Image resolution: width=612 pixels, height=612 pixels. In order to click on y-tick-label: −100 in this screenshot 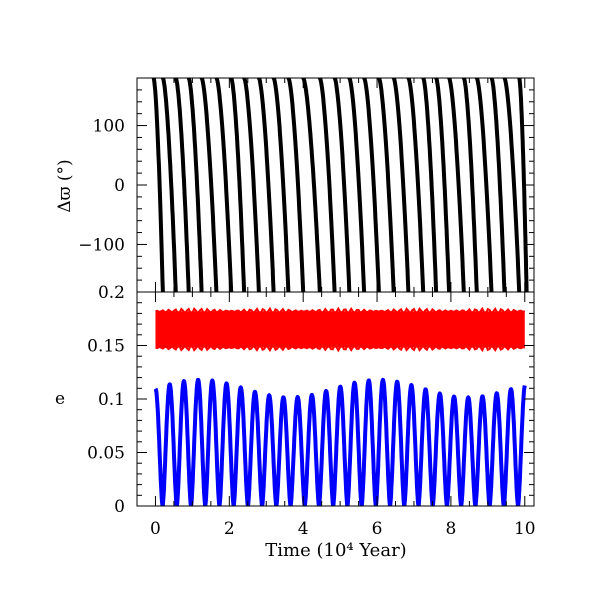, I will do `click(101, 245)`.